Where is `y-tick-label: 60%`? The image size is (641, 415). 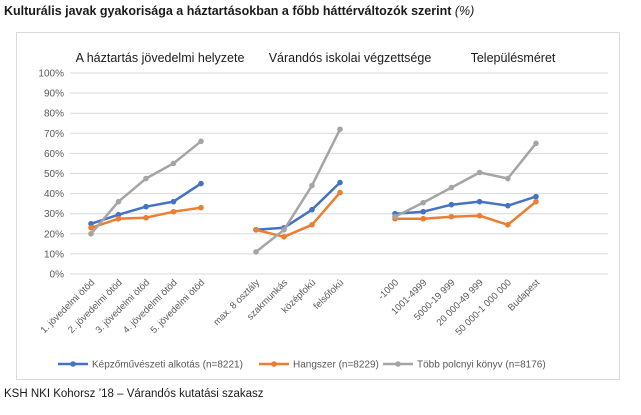 y-tick-label: 60% is located at coordinates (54, 154).